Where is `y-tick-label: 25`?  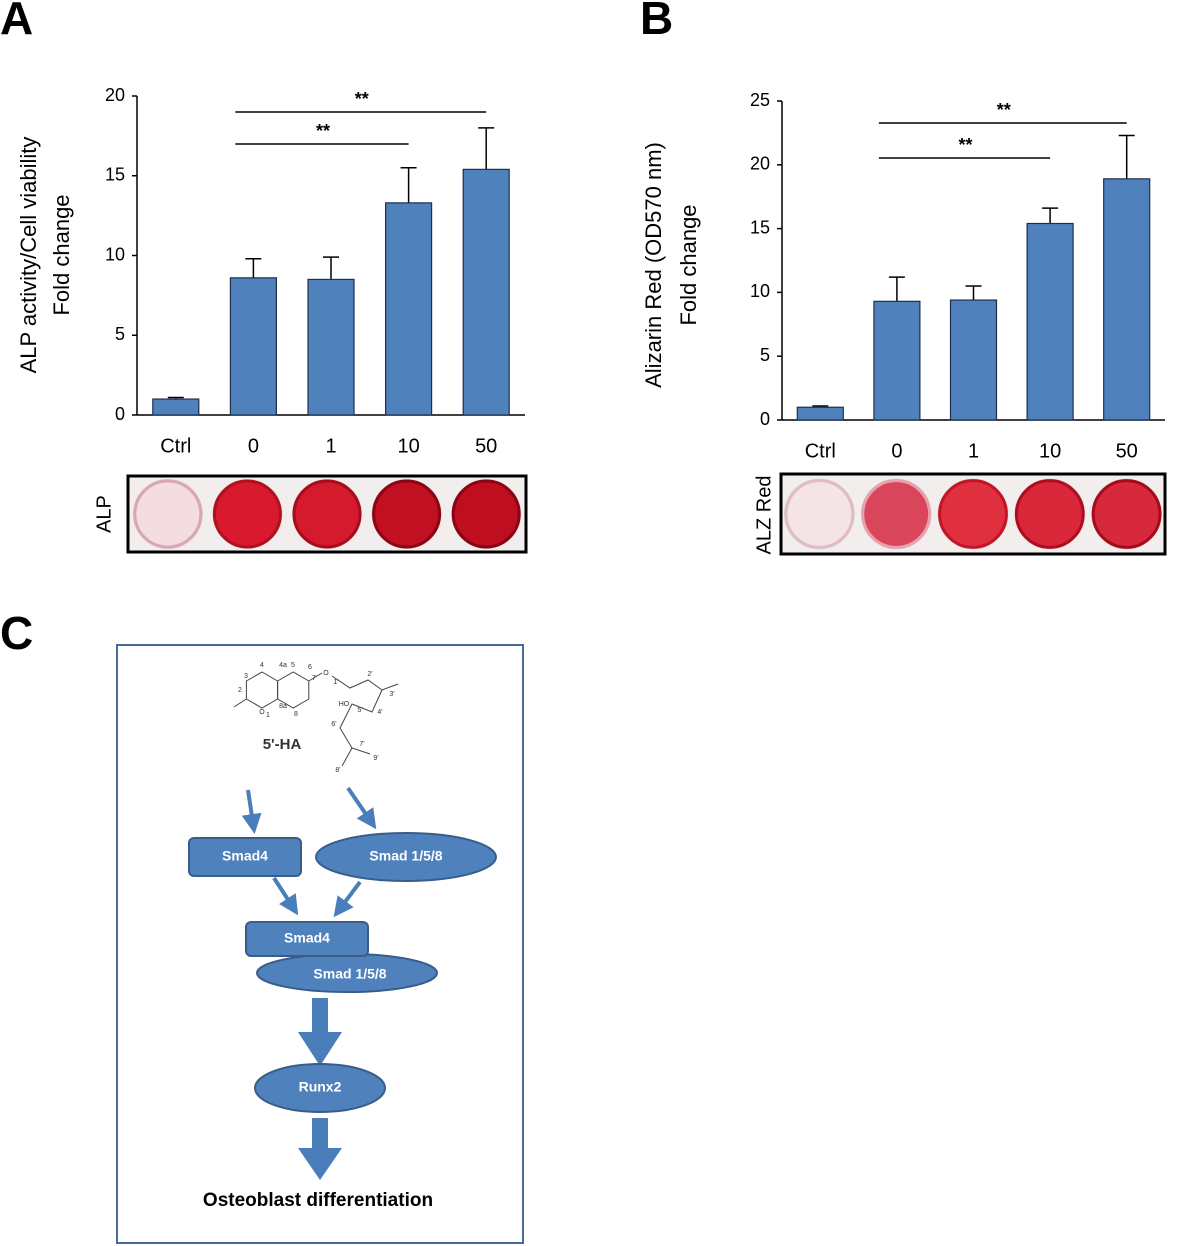
y-tick-label: 25 is located at coordinates (760, 100).